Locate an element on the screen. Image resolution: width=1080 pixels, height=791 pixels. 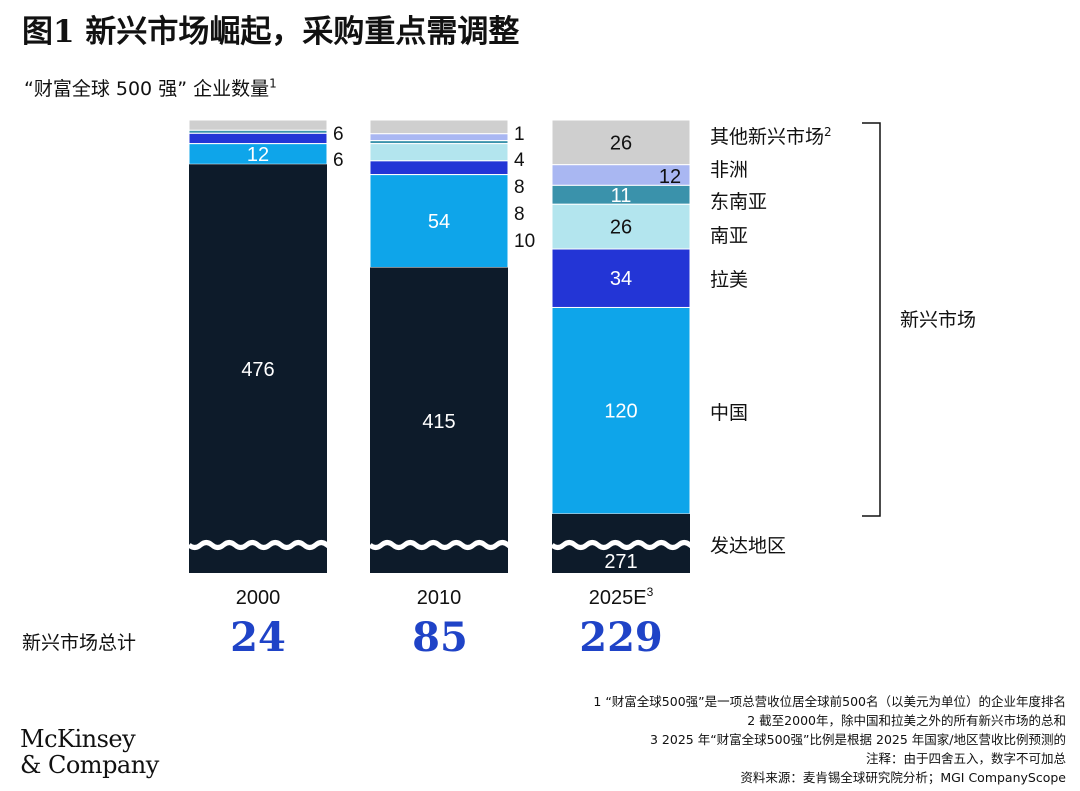
total-2025e: 229 is located at coordinates (621, 637).